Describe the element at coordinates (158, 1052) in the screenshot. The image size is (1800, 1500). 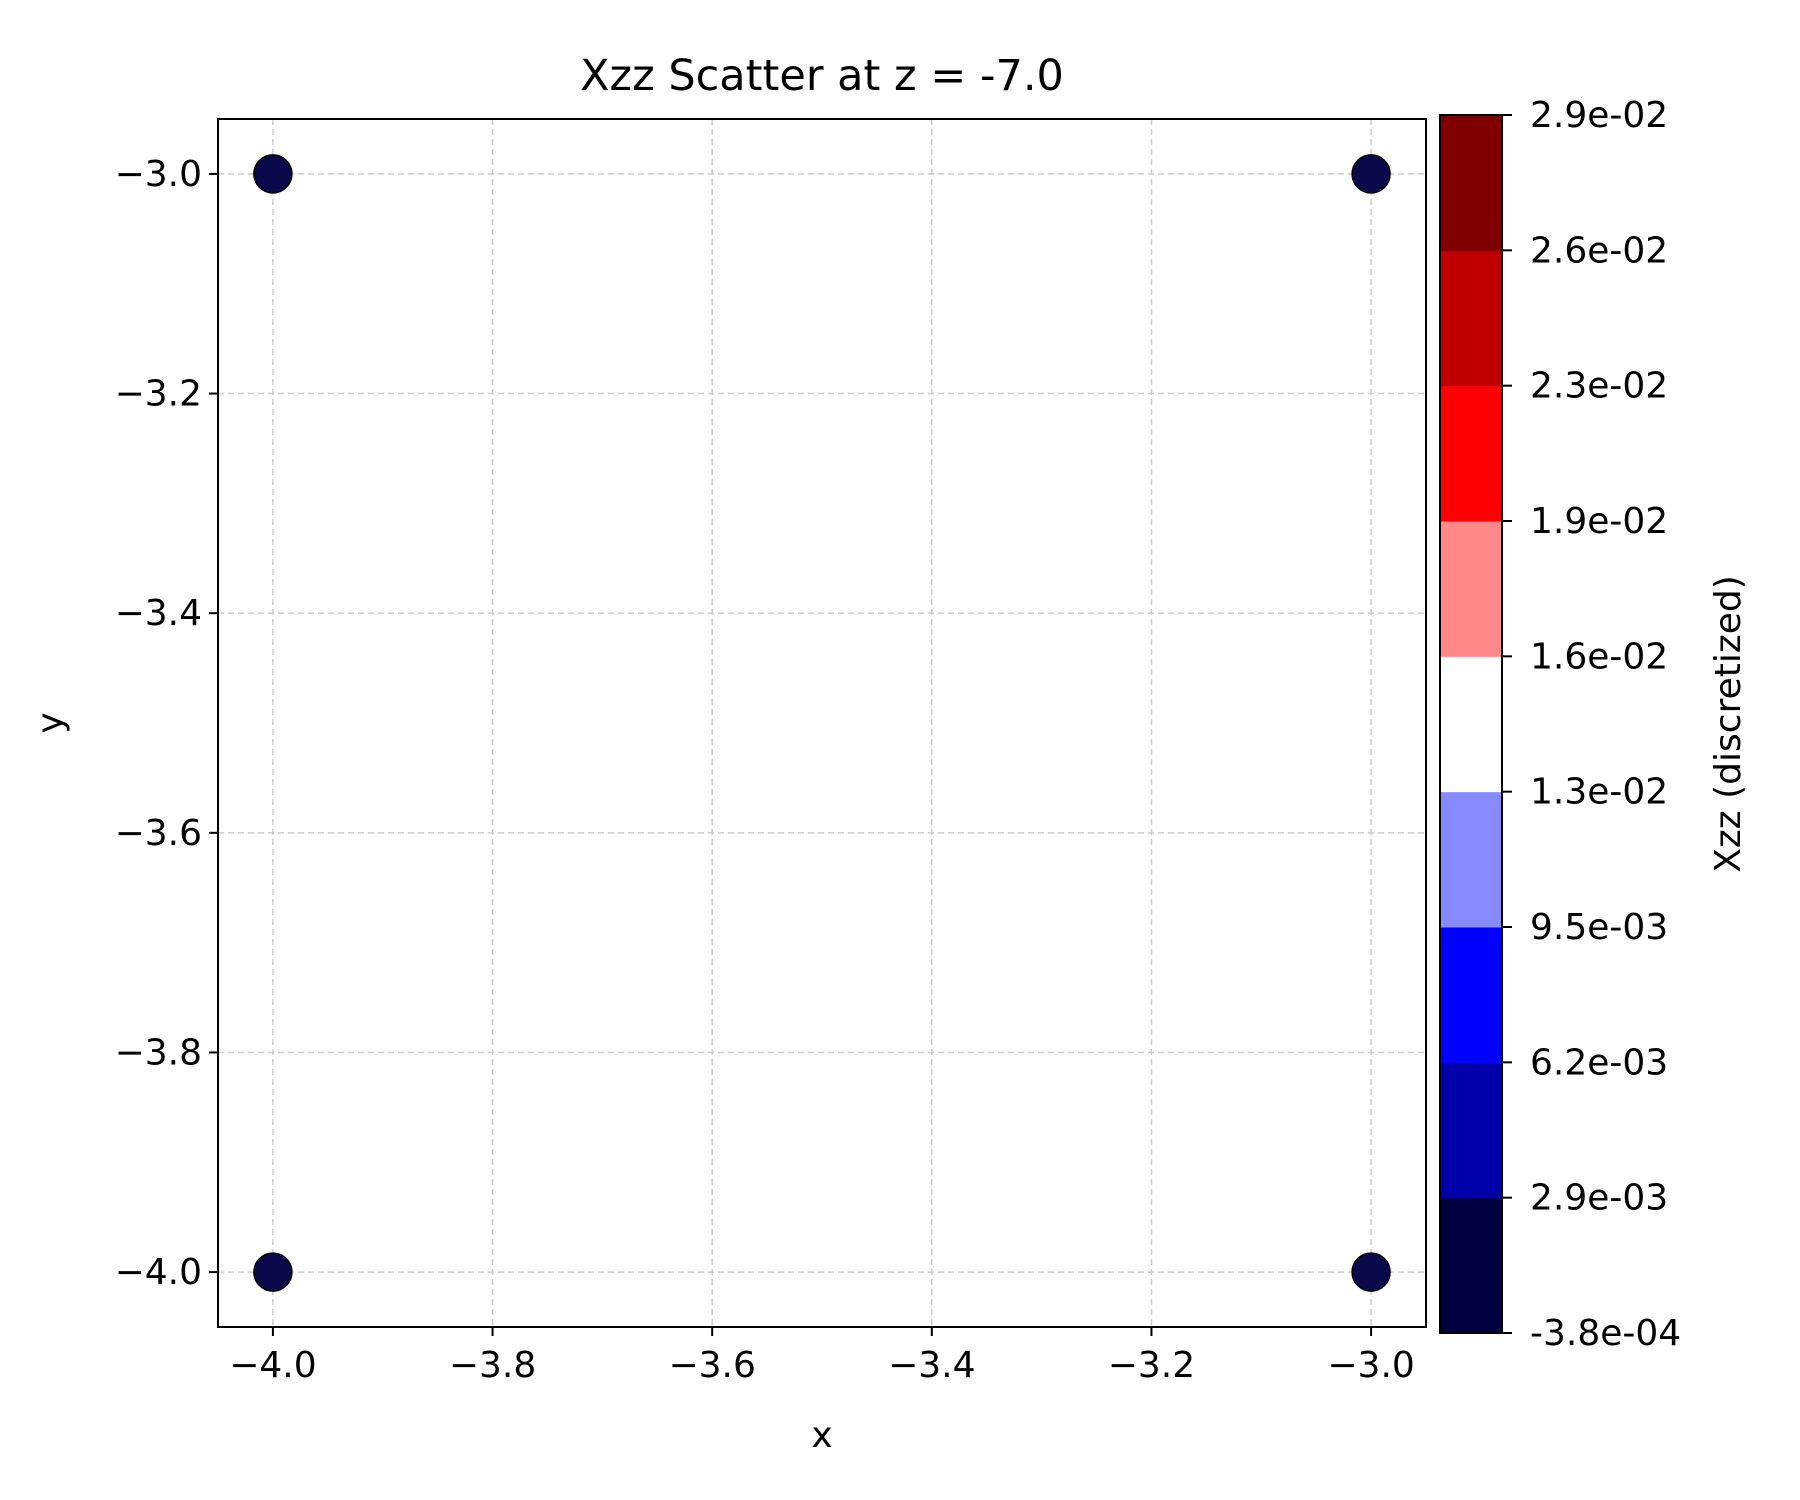
I see `y-tick-label: −3.8` at that location.